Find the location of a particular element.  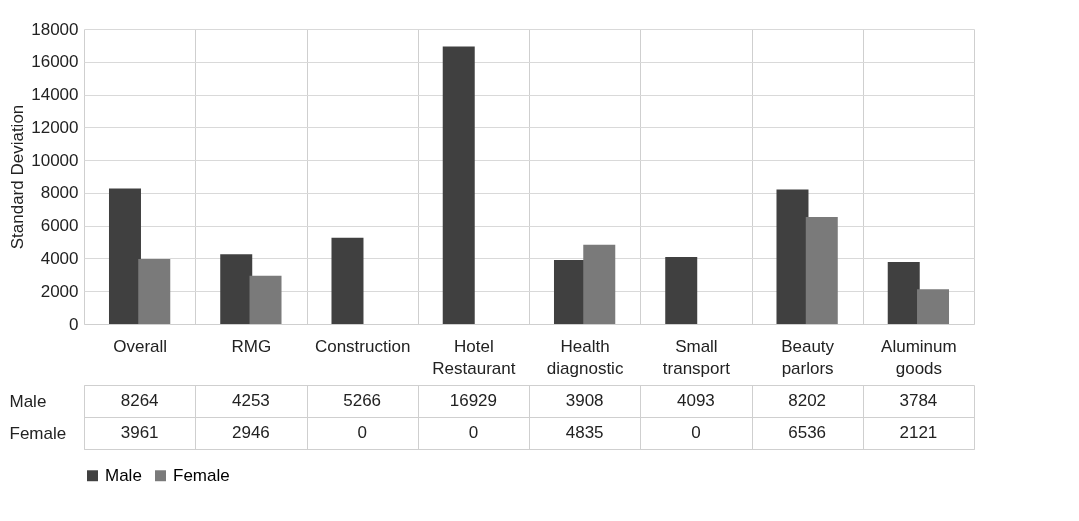

y-tick-label: 8000 is located at coordinates (59, 193).